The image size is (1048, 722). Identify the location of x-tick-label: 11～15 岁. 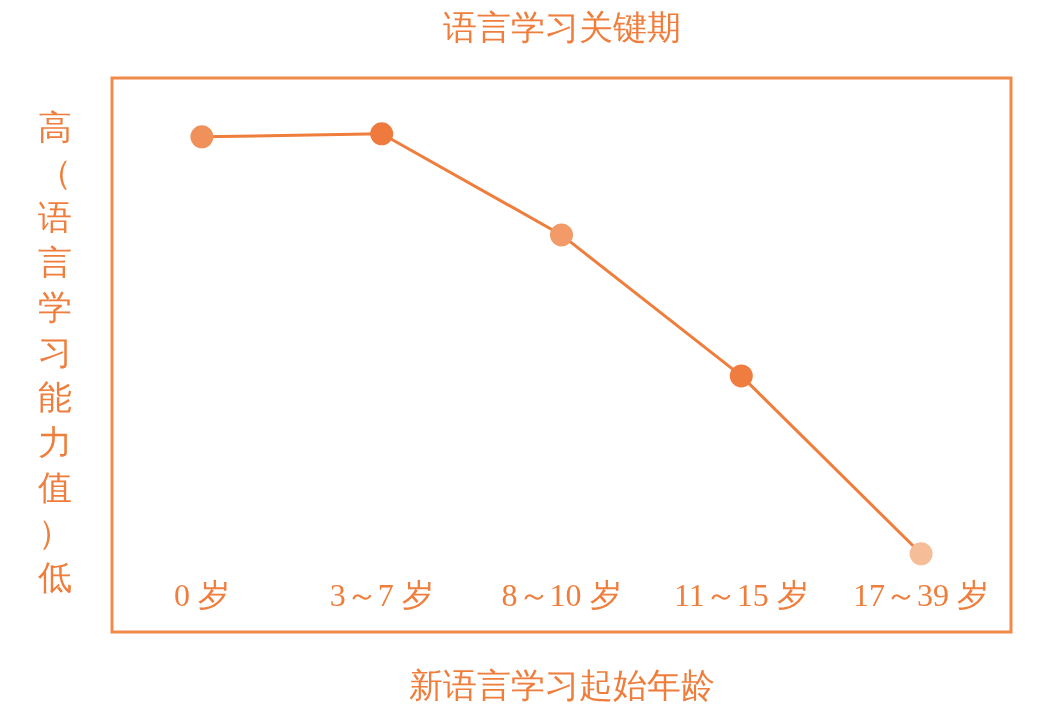
(741, 595).